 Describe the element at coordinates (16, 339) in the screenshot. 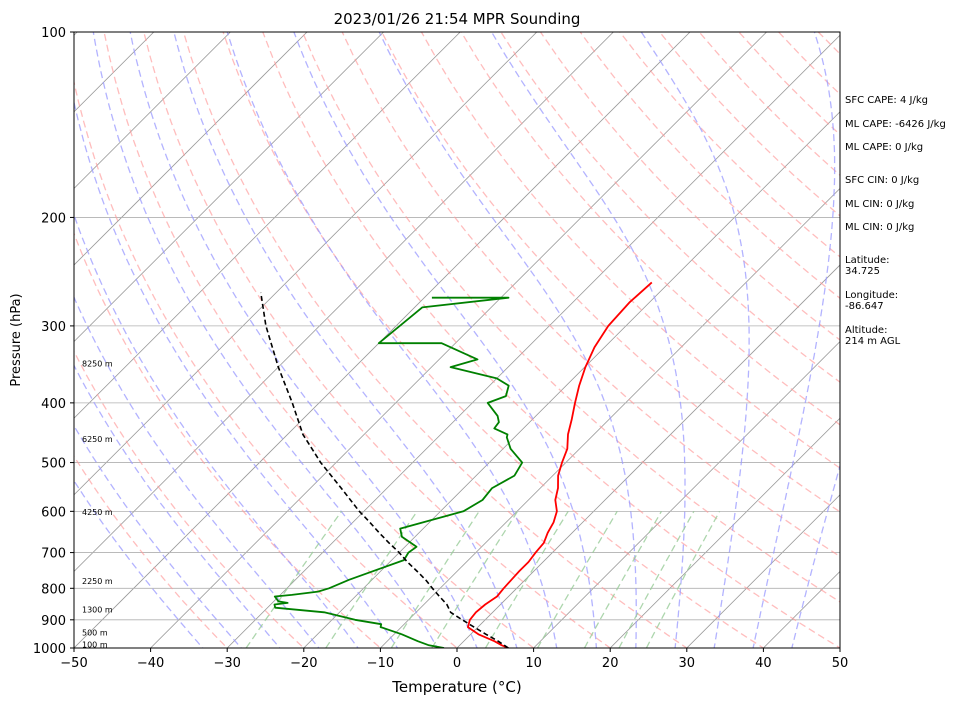

I see `y-axis-label: Pressure (hPa)` at that location.